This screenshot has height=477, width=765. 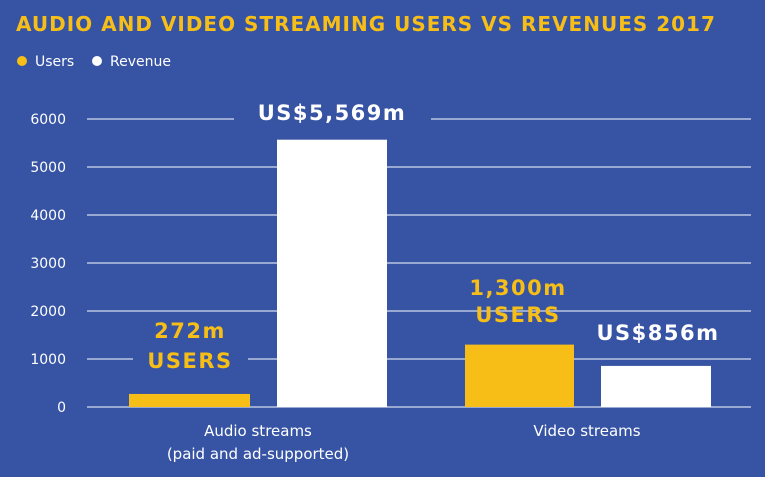 What do you see at coordinates (519, 375) in the screenshot?
I see `bar-users-video` at bounding box center [519, 375].